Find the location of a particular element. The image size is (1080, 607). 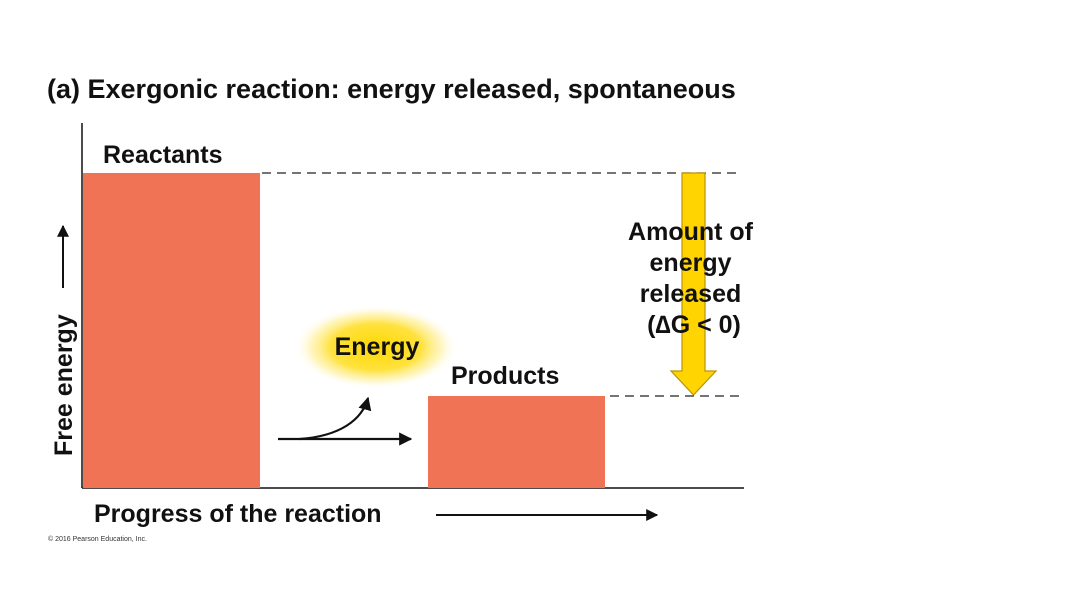

released-label-line-2: energy is located at coordinates (691, 263).